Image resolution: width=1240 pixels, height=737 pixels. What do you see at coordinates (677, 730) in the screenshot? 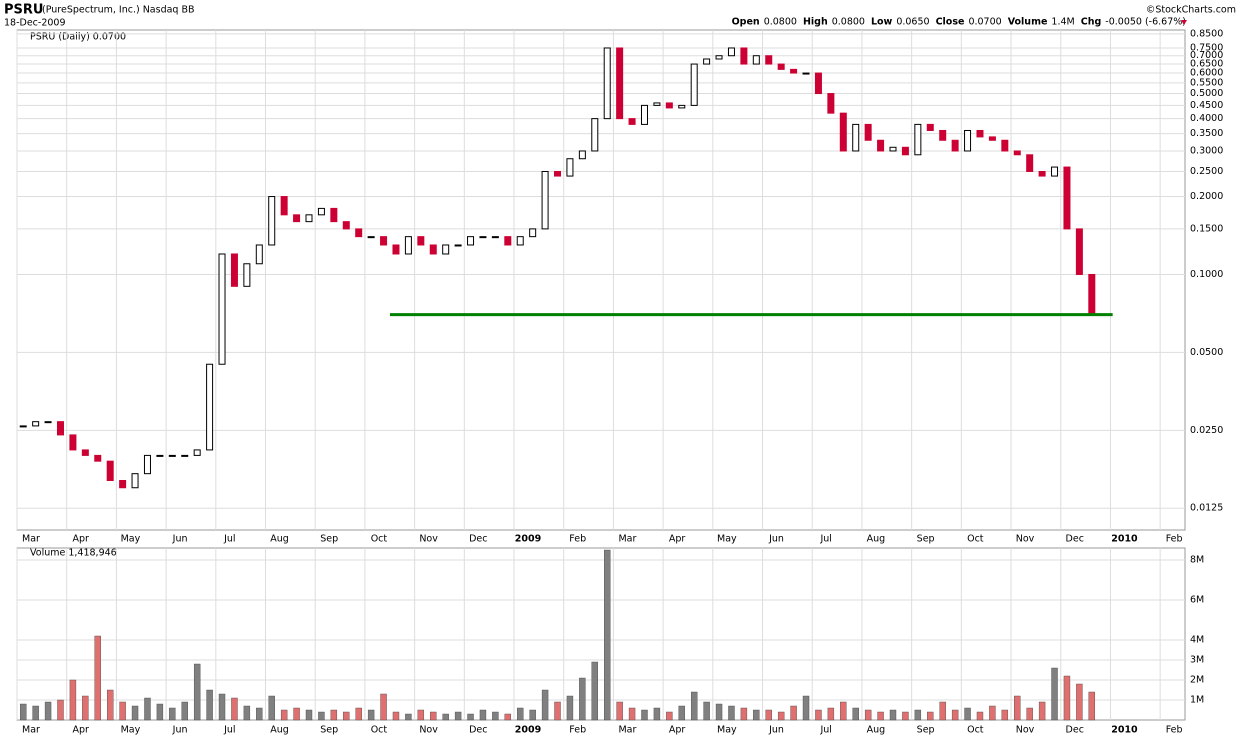
I see `x-tick-label: Apr` at bounding box center [677, 730].